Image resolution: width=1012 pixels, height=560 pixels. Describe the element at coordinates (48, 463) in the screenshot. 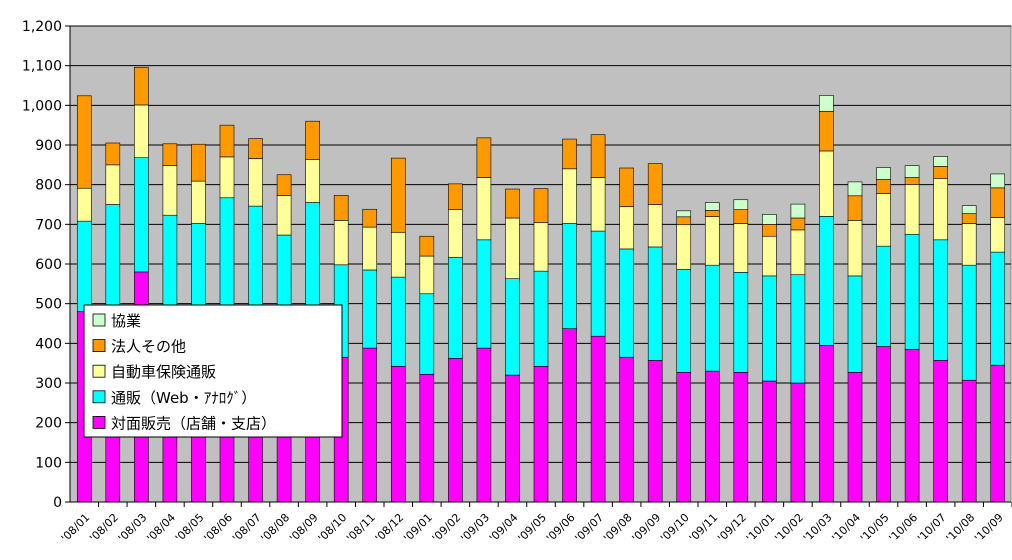

I see `y-tick-label: 100` at that location.